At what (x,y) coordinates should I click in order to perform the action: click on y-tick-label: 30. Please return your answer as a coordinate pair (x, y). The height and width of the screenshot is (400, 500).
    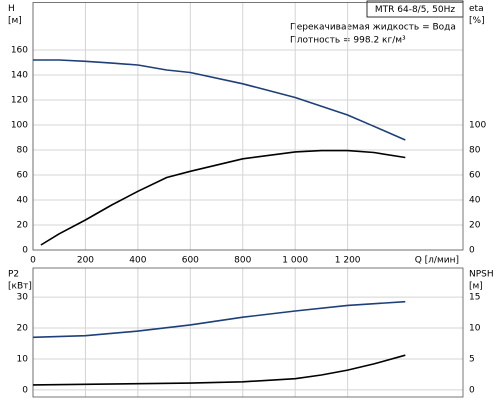
    Looking at the image, I should click on (23, 298).